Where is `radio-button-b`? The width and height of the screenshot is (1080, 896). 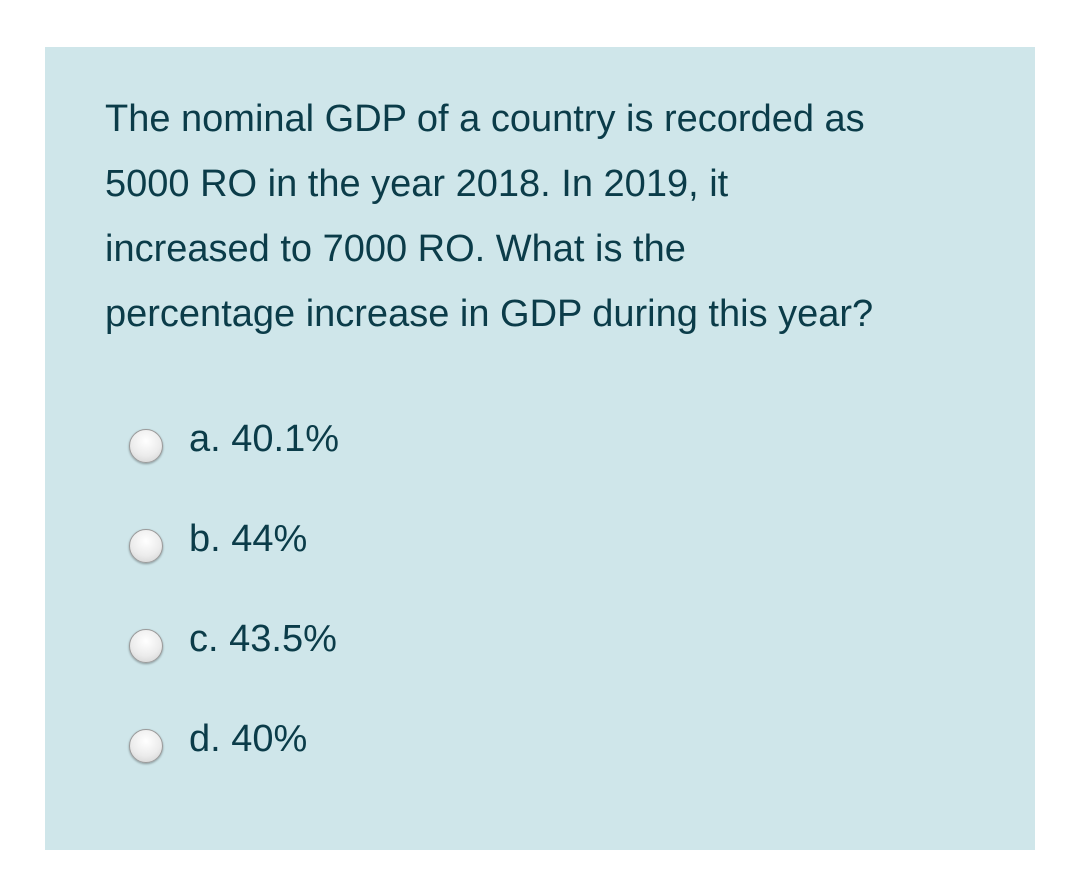 radio-button-b is located at coordinates (146, 546).